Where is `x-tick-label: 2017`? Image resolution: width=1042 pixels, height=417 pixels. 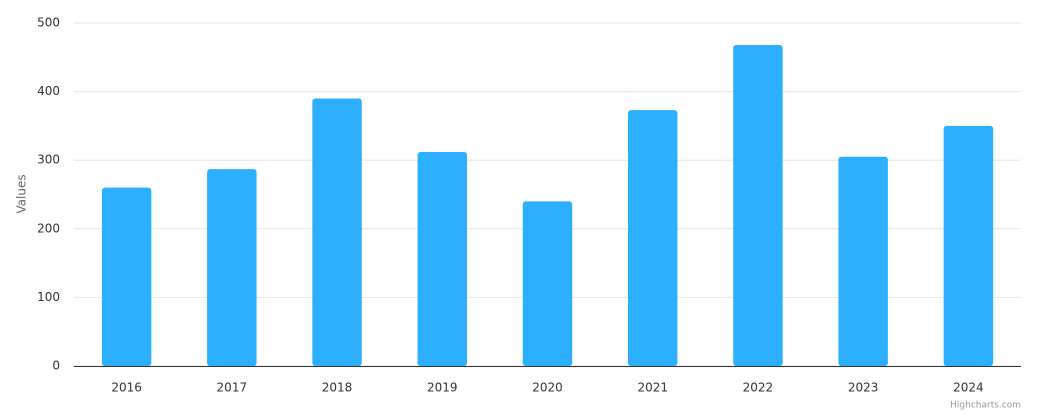
x-tick-label: 2017 is located at coordinates (232, 388).